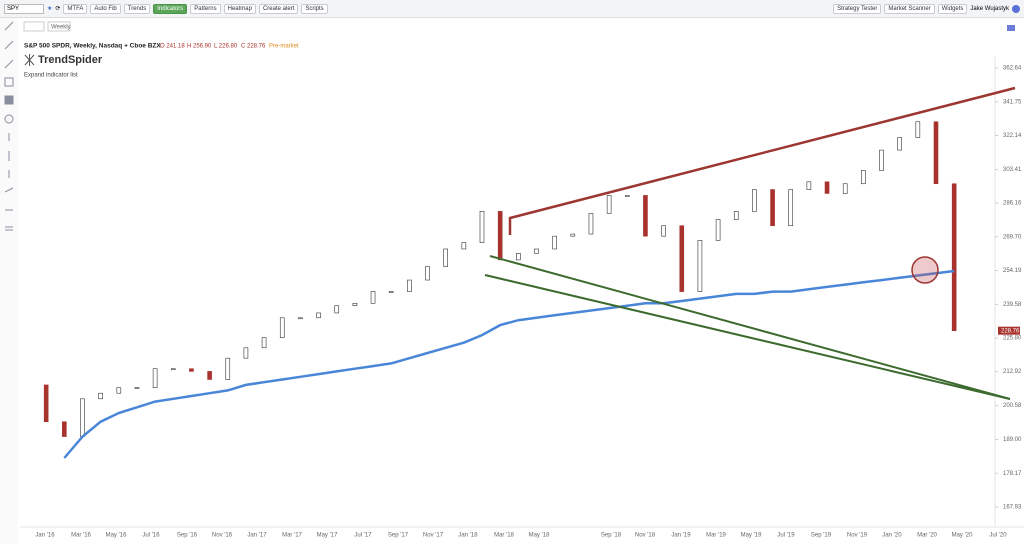  What do you see at coordinates (433, 536) in the screenshot?
I see `x-tick-label: Nov '17` at bounding box center [433, 536].